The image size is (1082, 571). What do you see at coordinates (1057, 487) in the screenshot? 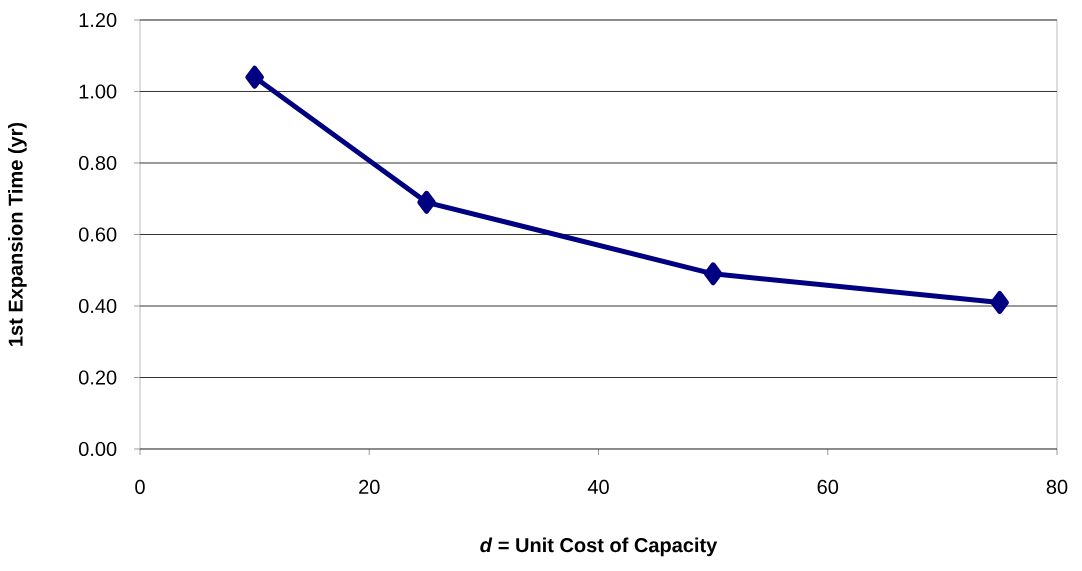
I see `x-tick-label: 80` at bounding box center [1057, 487].